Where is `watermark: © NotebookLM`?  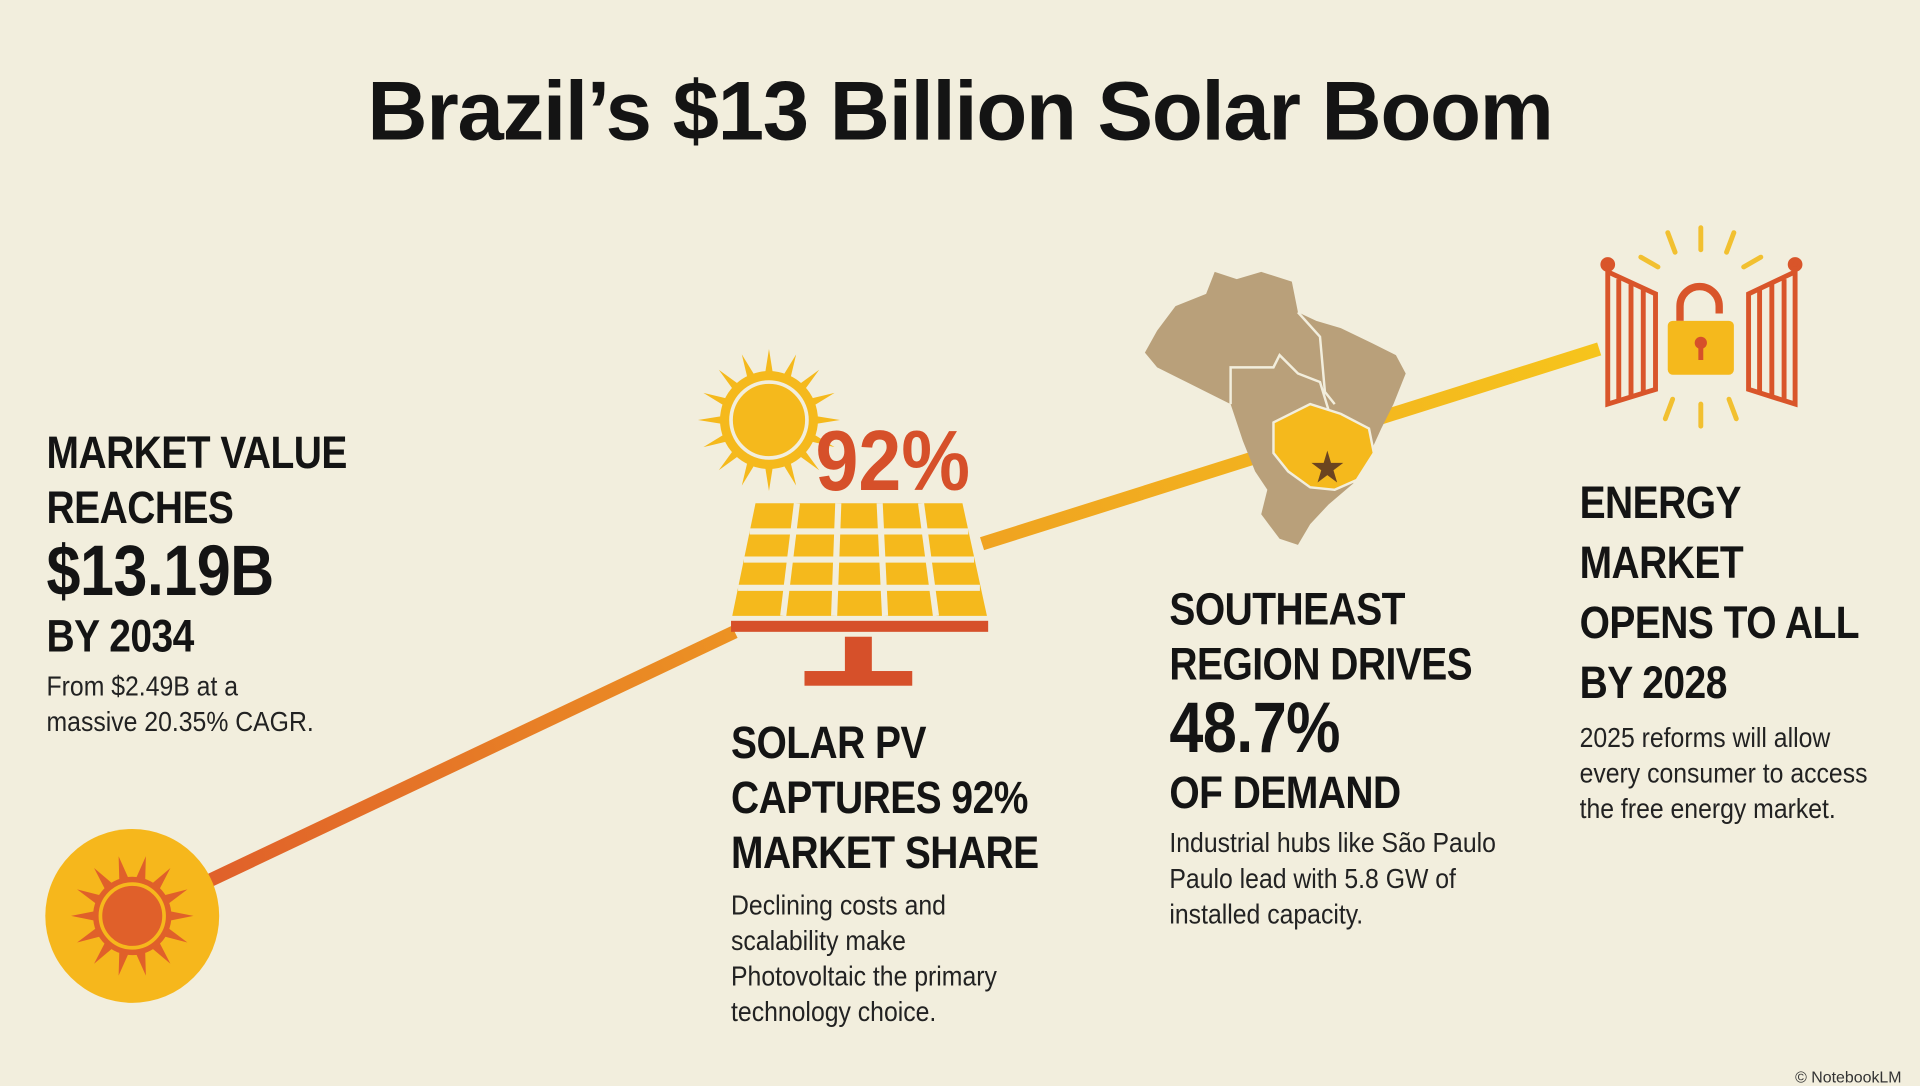
watermark: © NotebookLM is located at coordinates (1848, 1076).